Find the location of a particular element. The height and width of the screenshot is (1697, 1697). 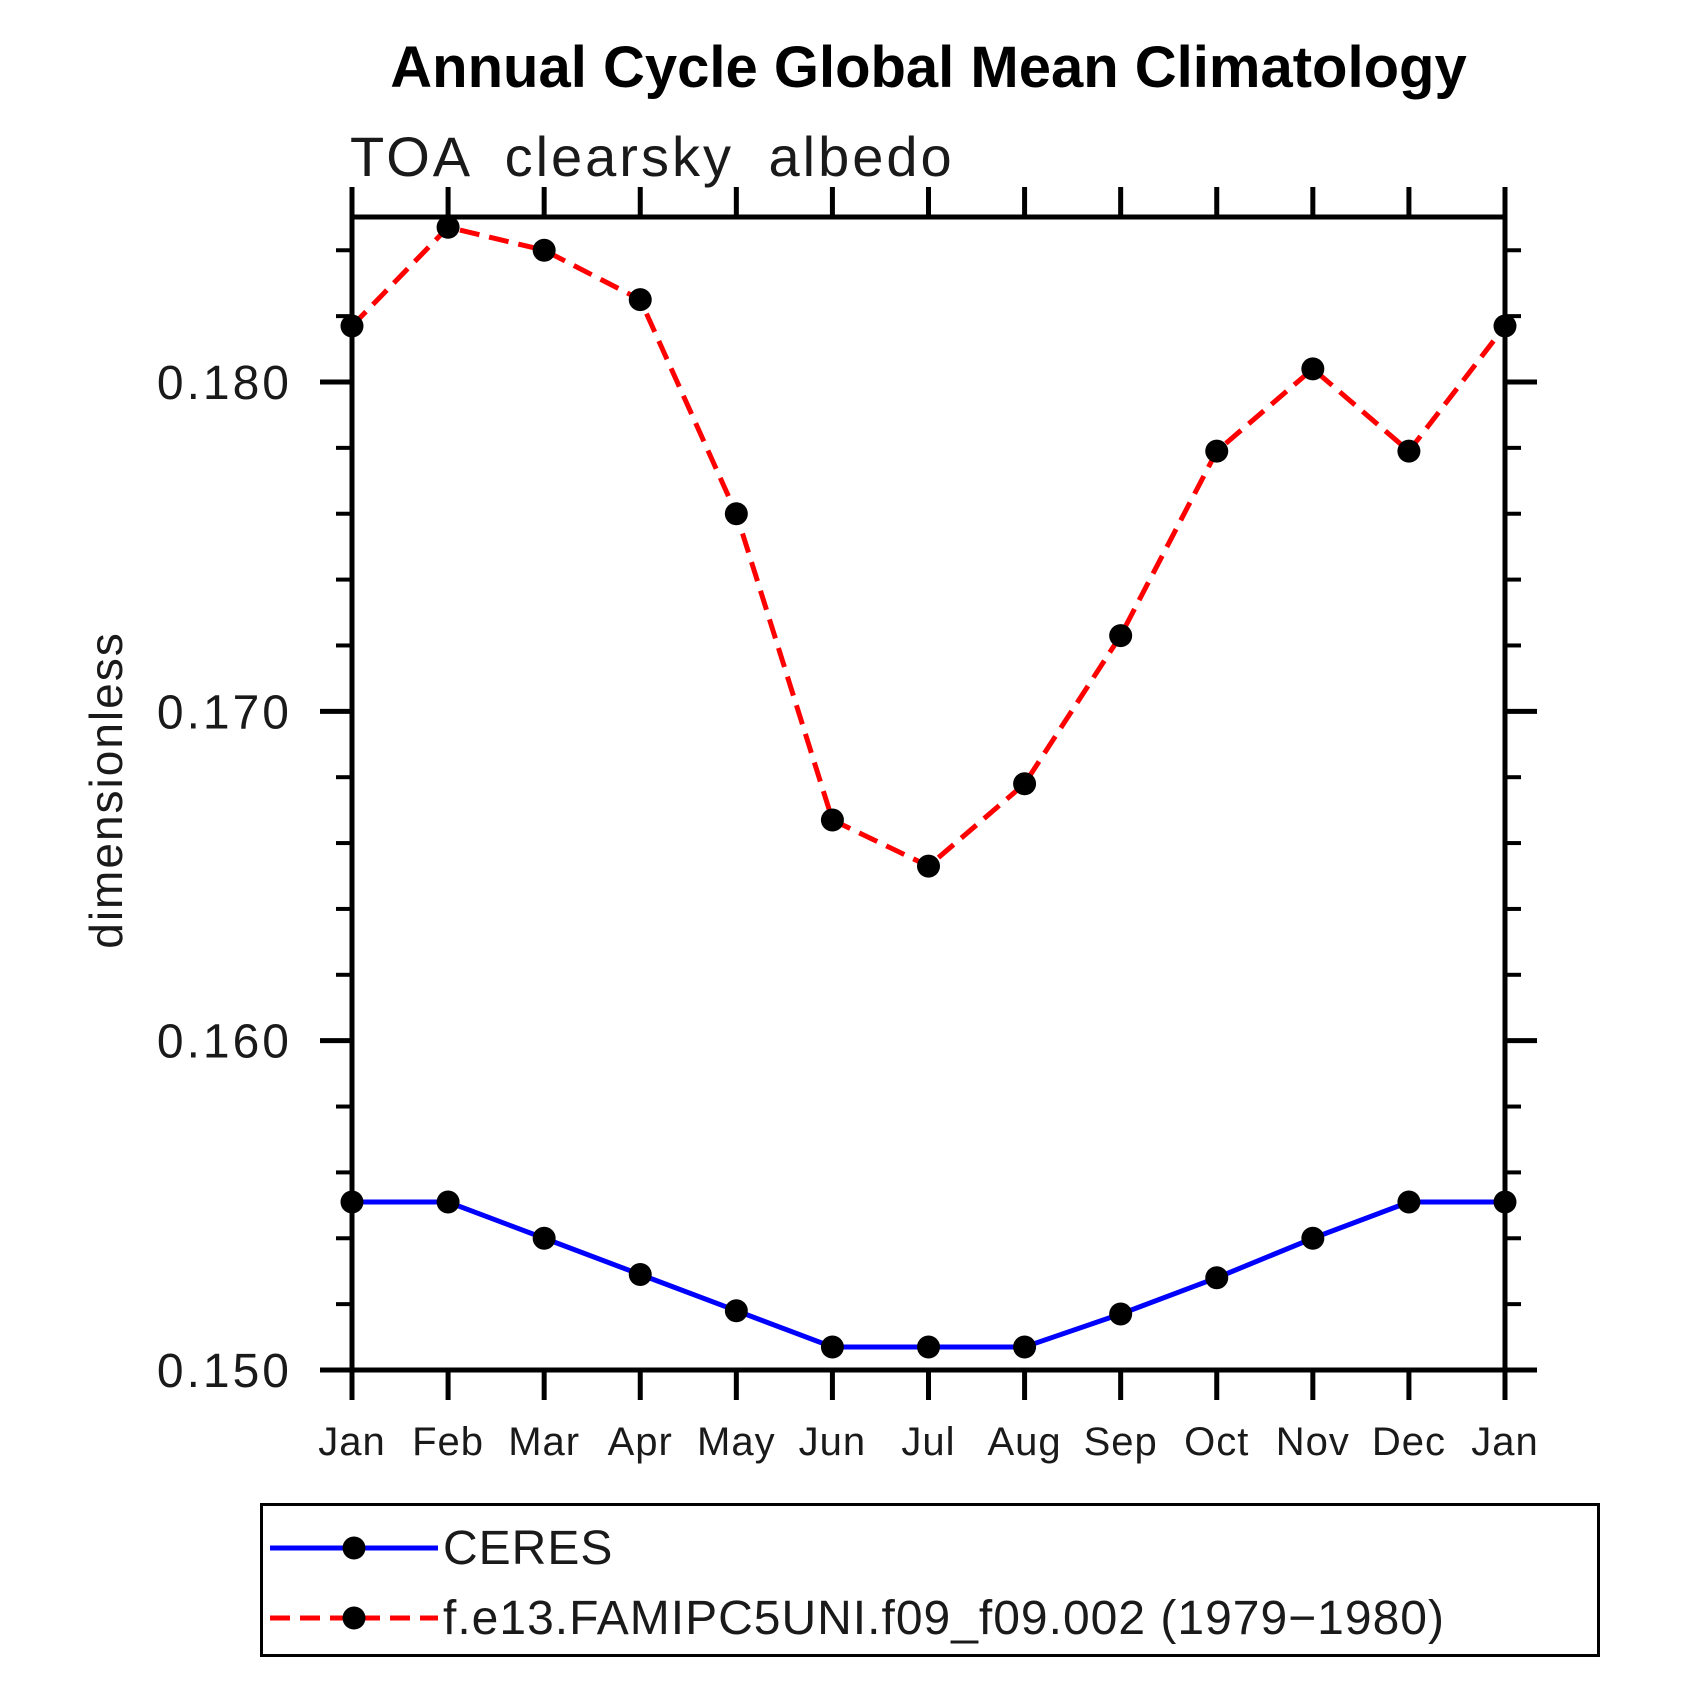

data-point-ceres-Mar is located at coordinates (544, 1238).